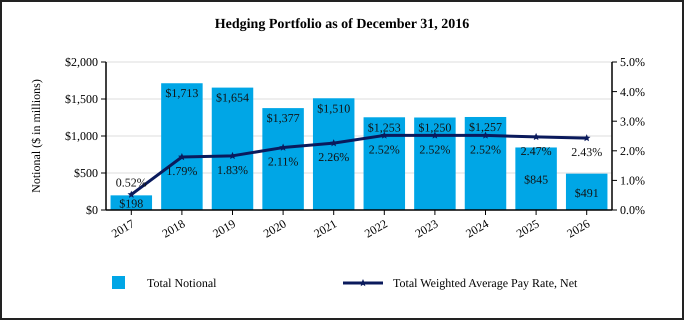 This screenshot has width=684, height=320. What do you see at coordinates (376, 228) in the screenshot?
I see `x-tick-label: 2022` at bounding box center [376, 228].